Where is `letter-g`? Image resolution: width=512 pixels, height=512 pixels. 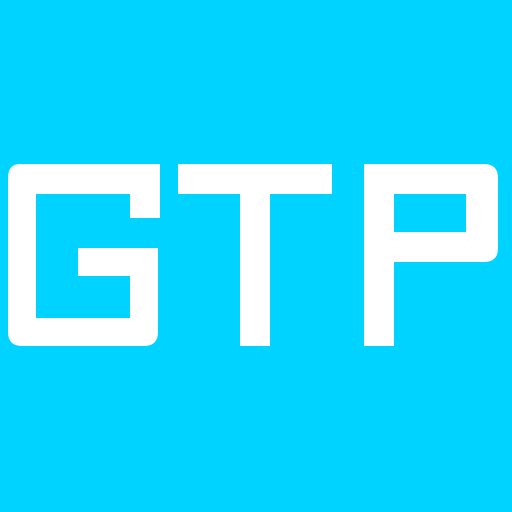
letter-g is located at coordinates (84, 255).